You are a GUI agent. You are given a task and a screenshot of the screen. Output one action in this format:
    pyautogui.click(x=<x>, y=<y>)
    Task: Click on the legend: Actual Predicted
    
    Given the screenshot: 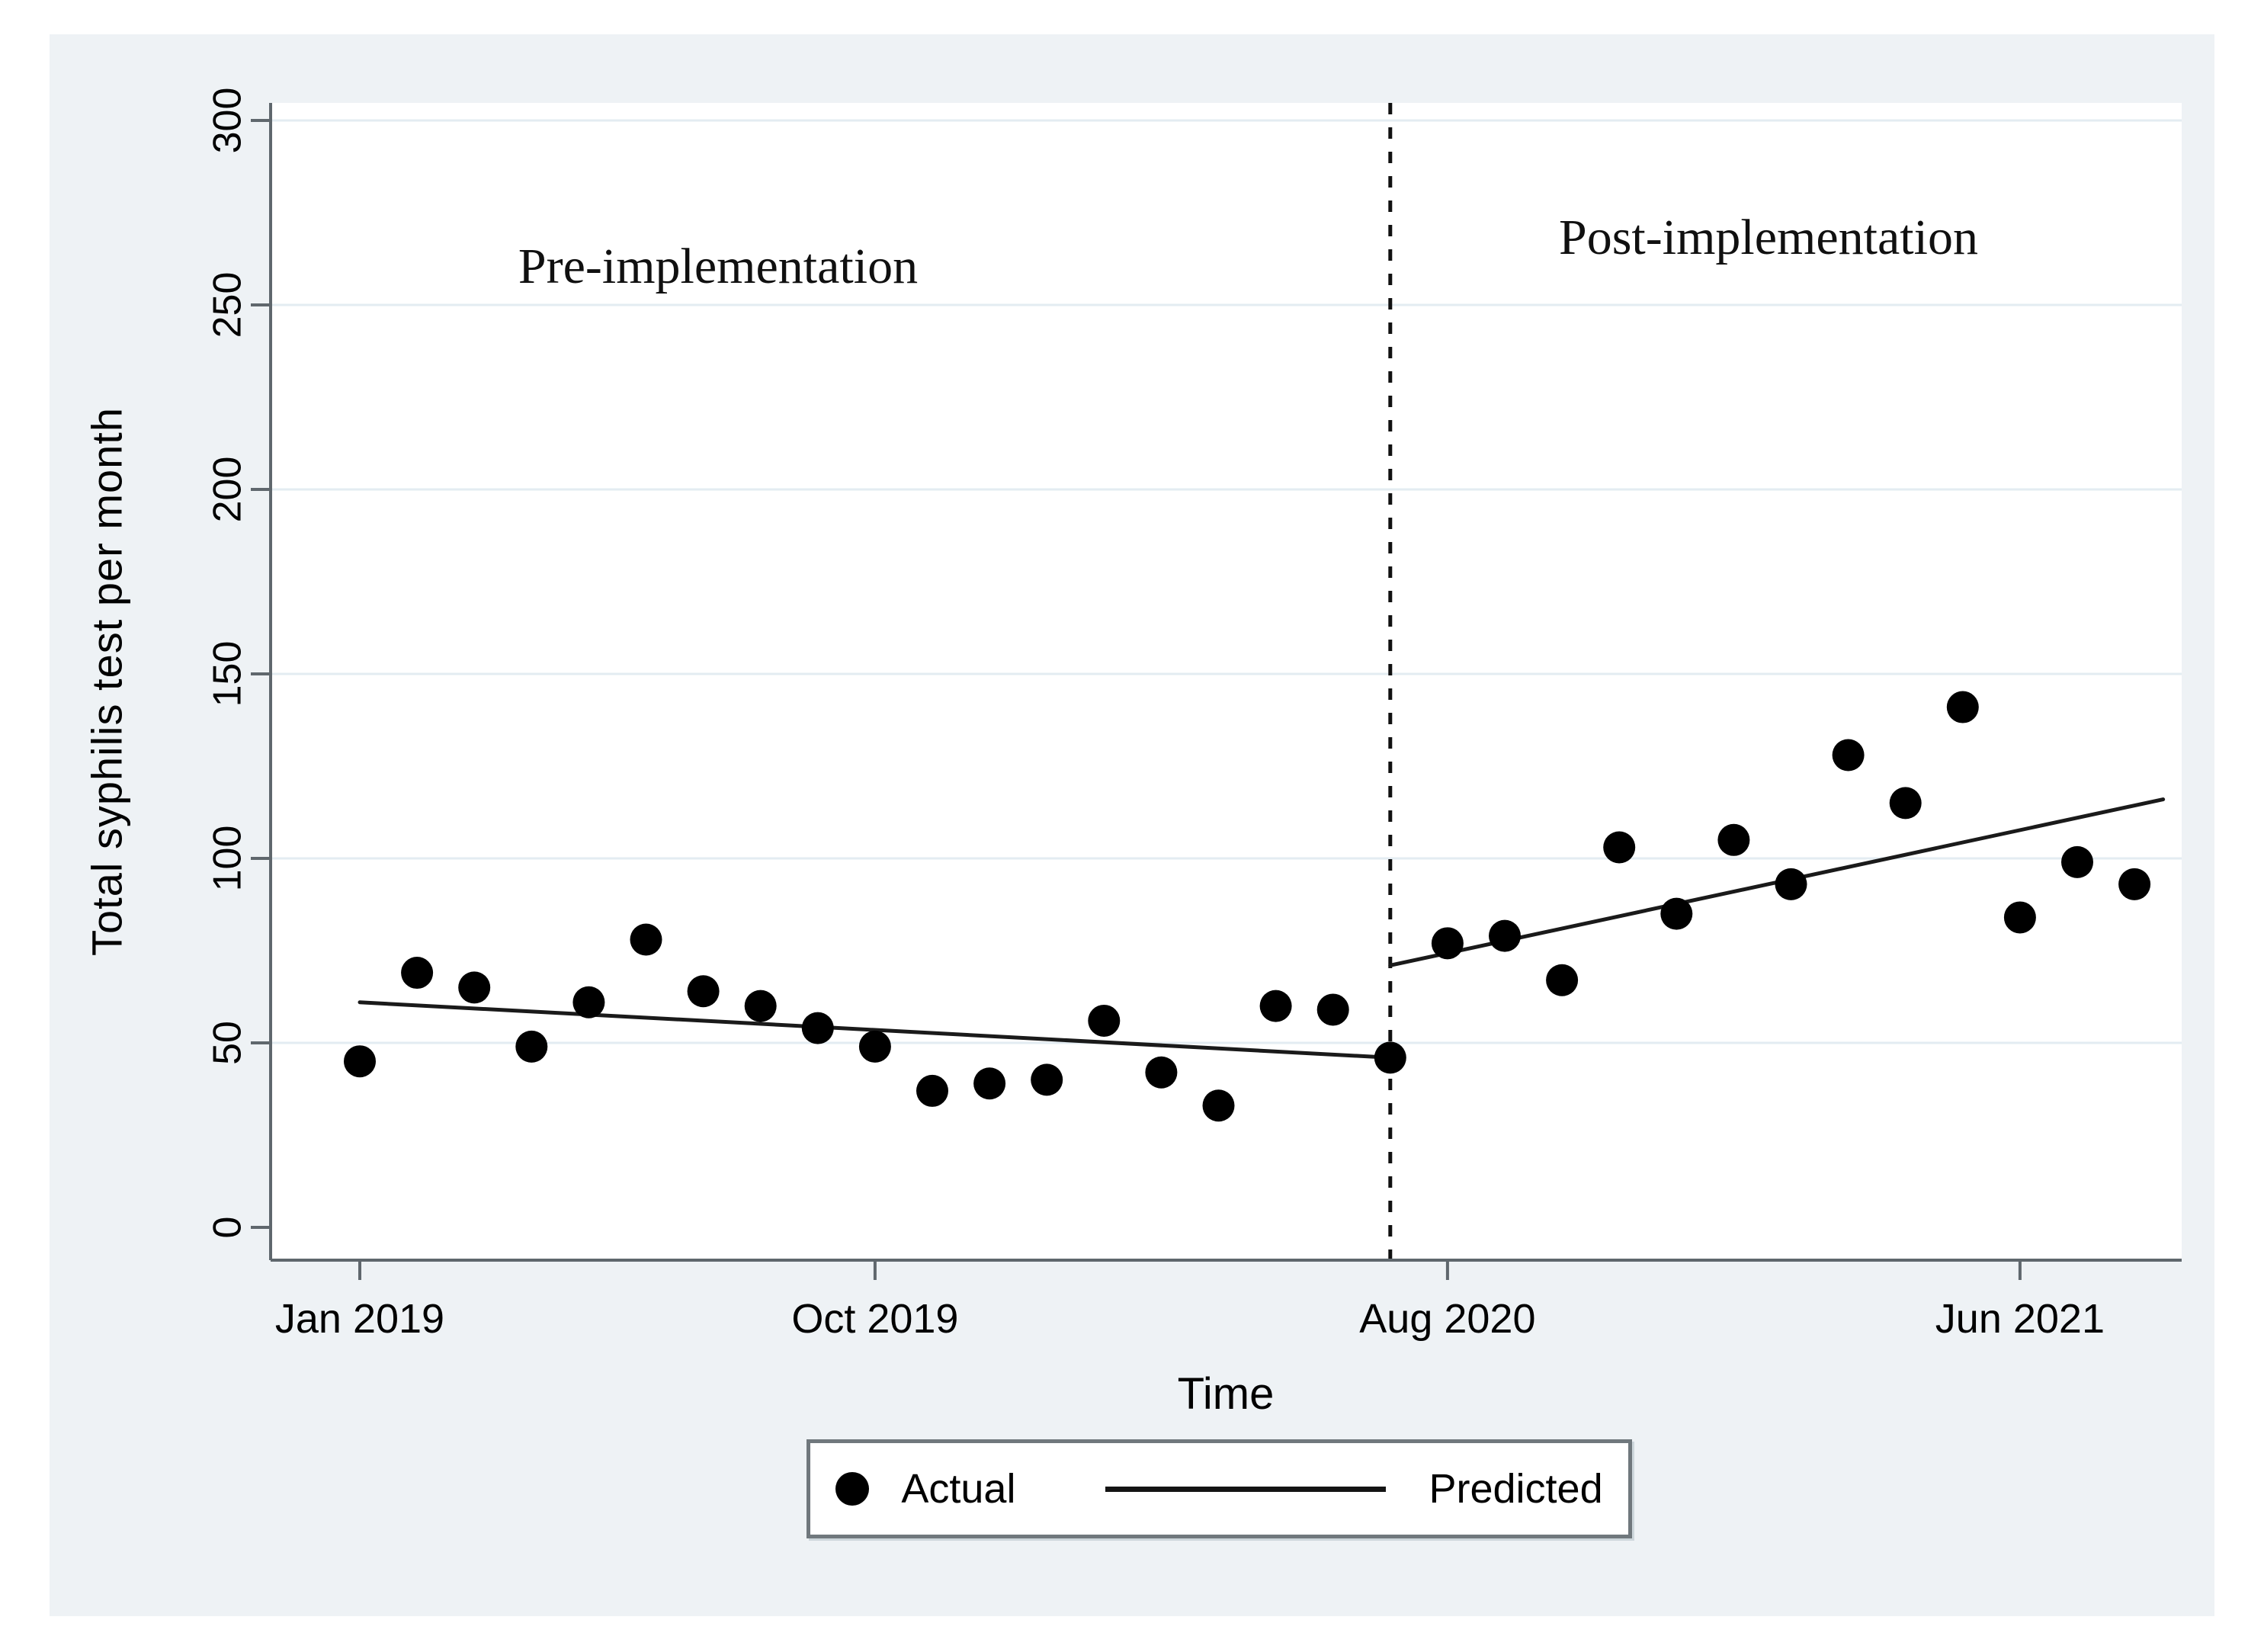 What is the action you would take?
    pyautogui.click(x=1219, y=1488)
    